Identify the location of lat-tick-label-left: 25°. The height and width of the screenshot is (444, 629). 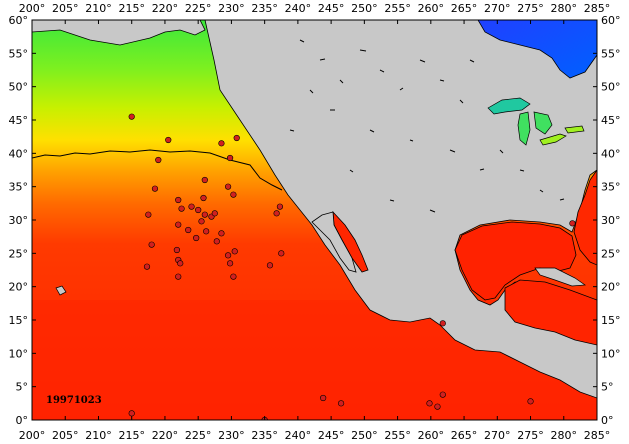
(19, 253).